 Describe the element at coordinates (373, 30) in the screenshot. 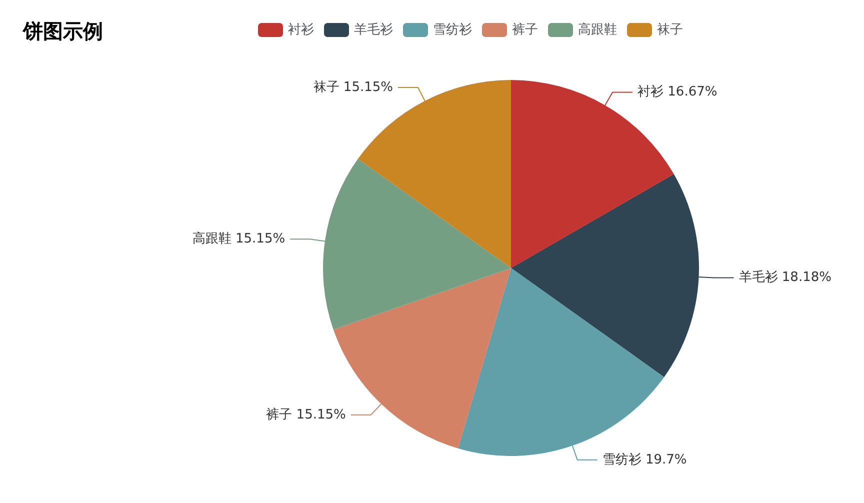

I see `legend-label: 羊毛衫` at that location.